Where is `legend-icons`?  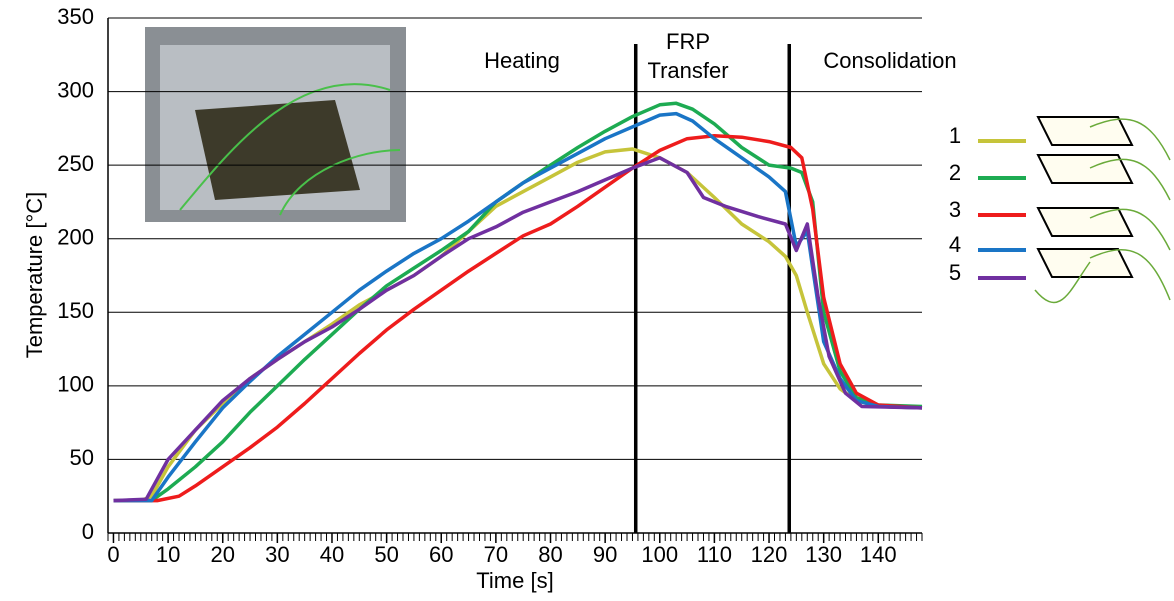
legend-icons is located at coordinates (1102, 210).